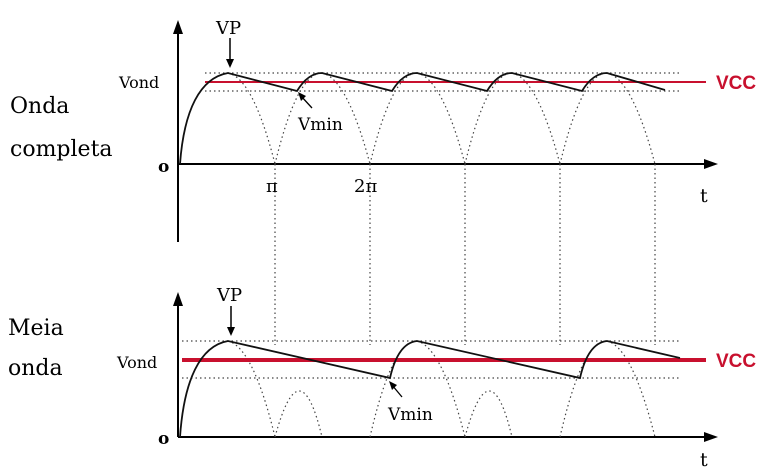 The width and height of the screenshot is (767, 468). What do you see at coordinates (136, 362) in the screenshot?
I see `bottom-vond-label: Vond` at bounding box center [136, 362].